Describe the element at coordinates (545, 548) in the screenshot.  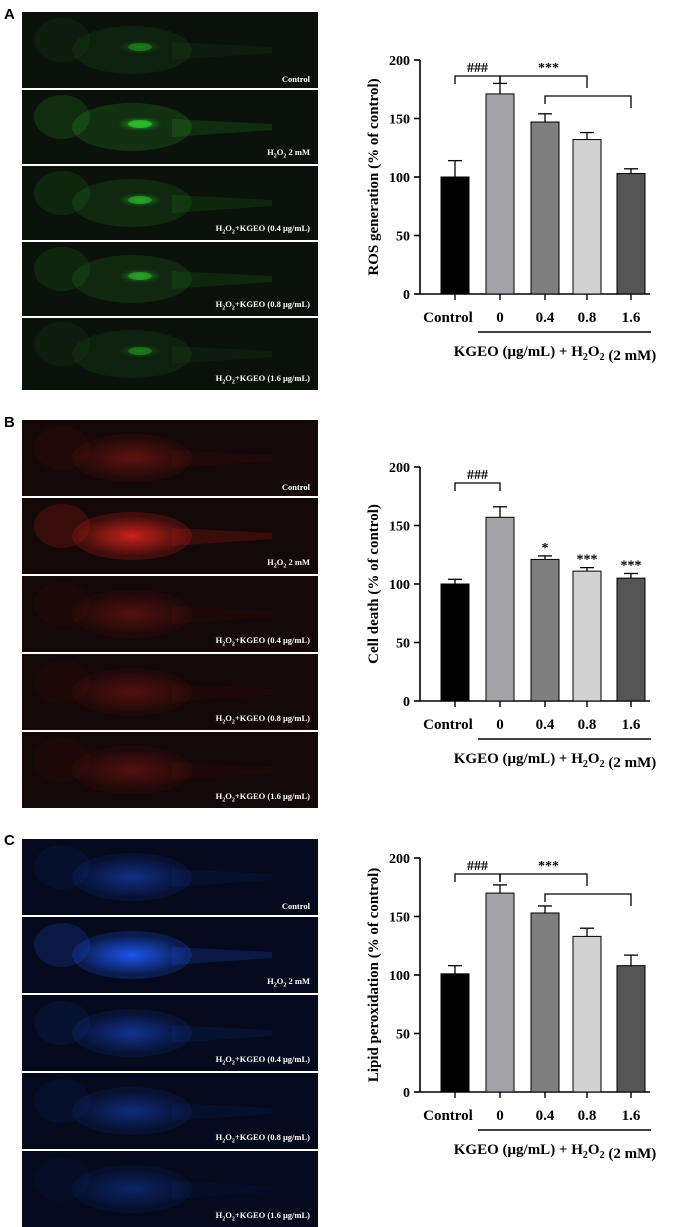
I see `significance-label: *` at that location.